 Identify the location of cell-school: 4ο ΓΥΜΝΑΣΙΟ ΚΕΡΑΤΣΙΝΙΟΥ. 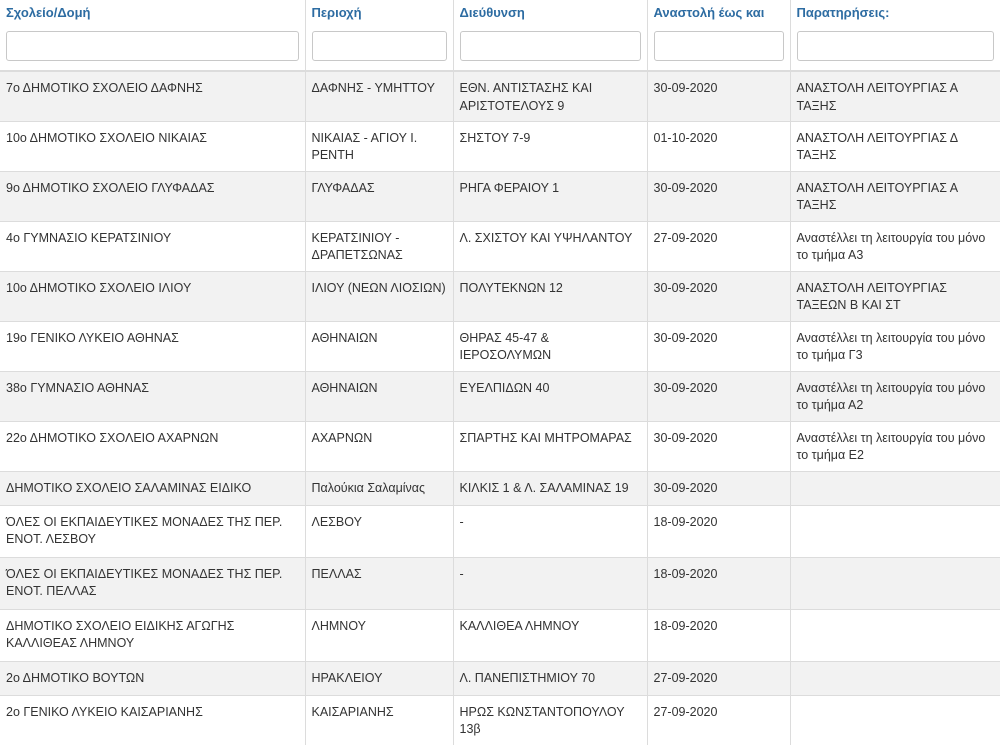
(152, 245).